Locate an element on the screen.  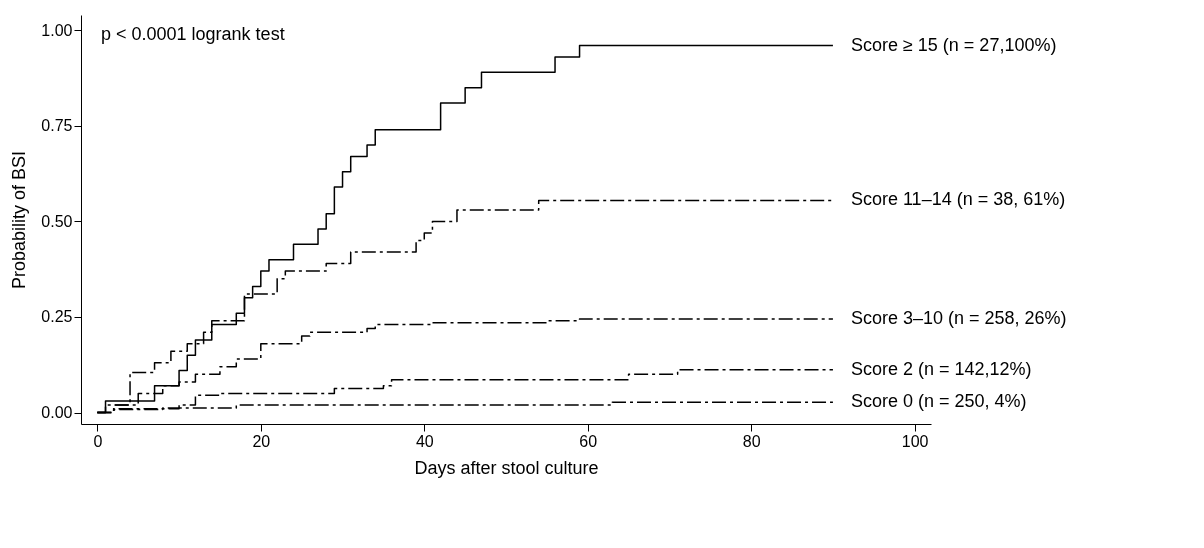
x-tick-label: 20 is located at coordinates (261, 441).